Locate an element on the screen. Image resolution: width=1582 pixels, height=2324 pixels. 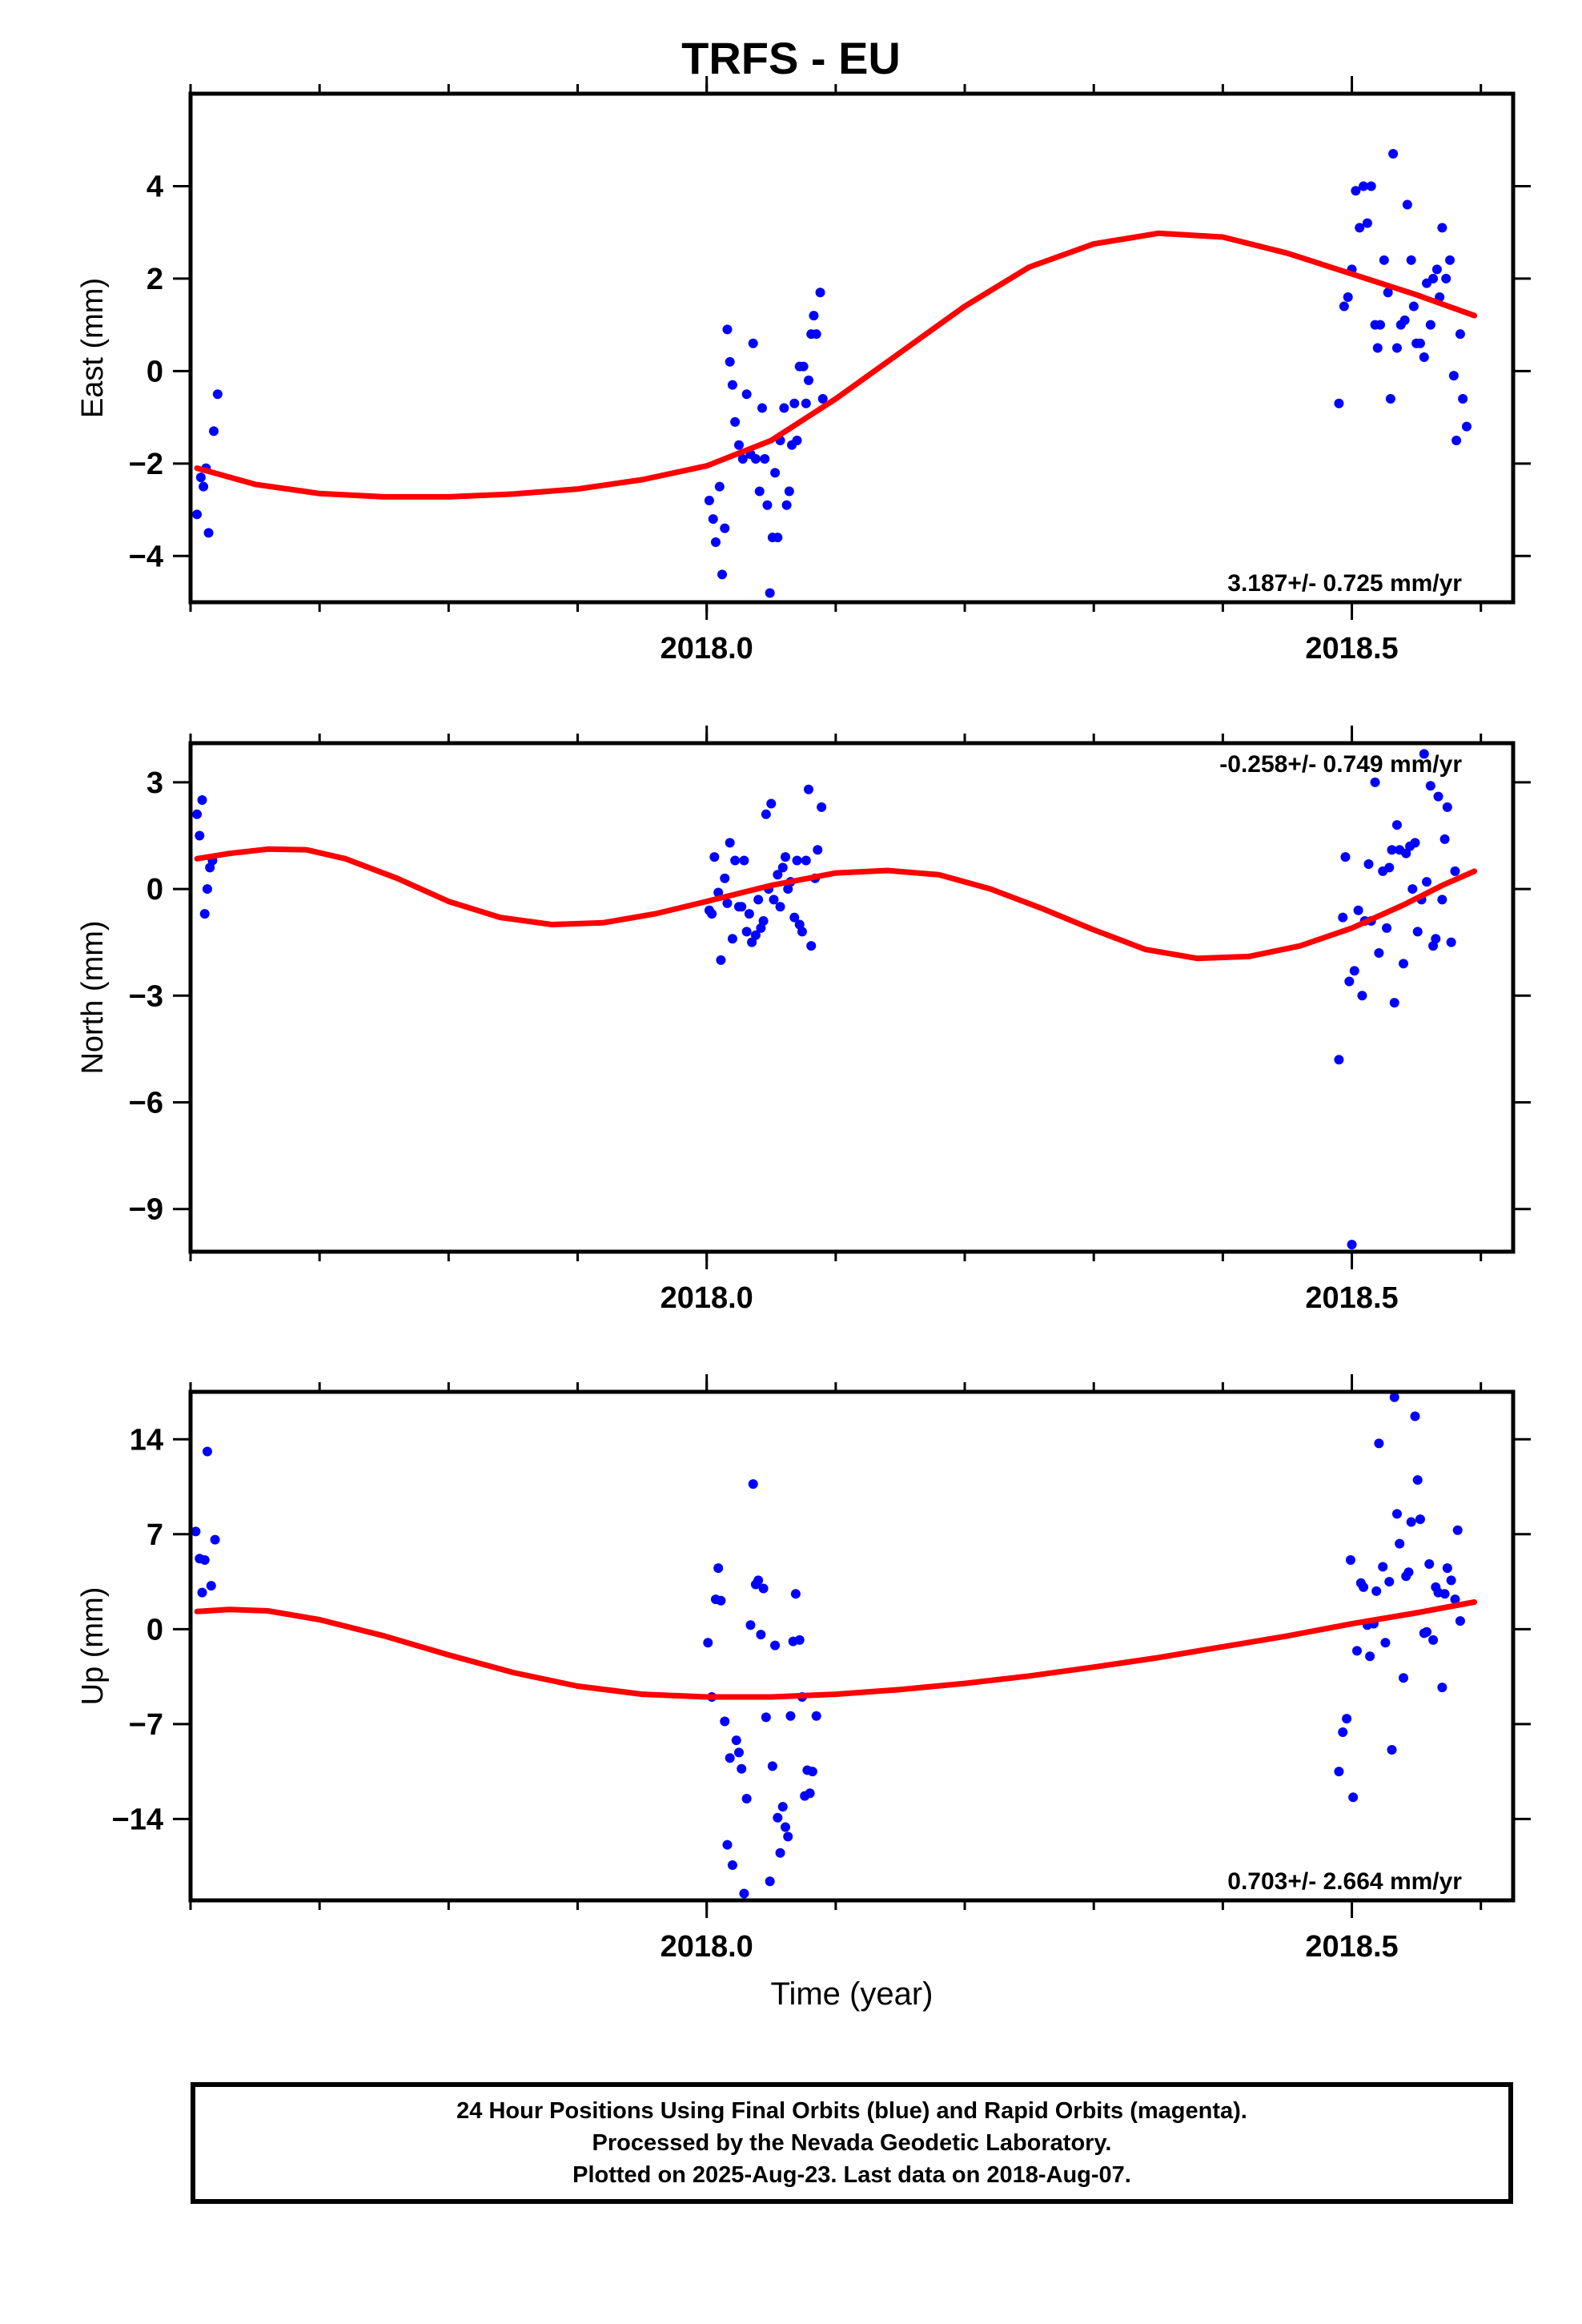
y-tick-label: 3 is located at coordinates (155, 783).